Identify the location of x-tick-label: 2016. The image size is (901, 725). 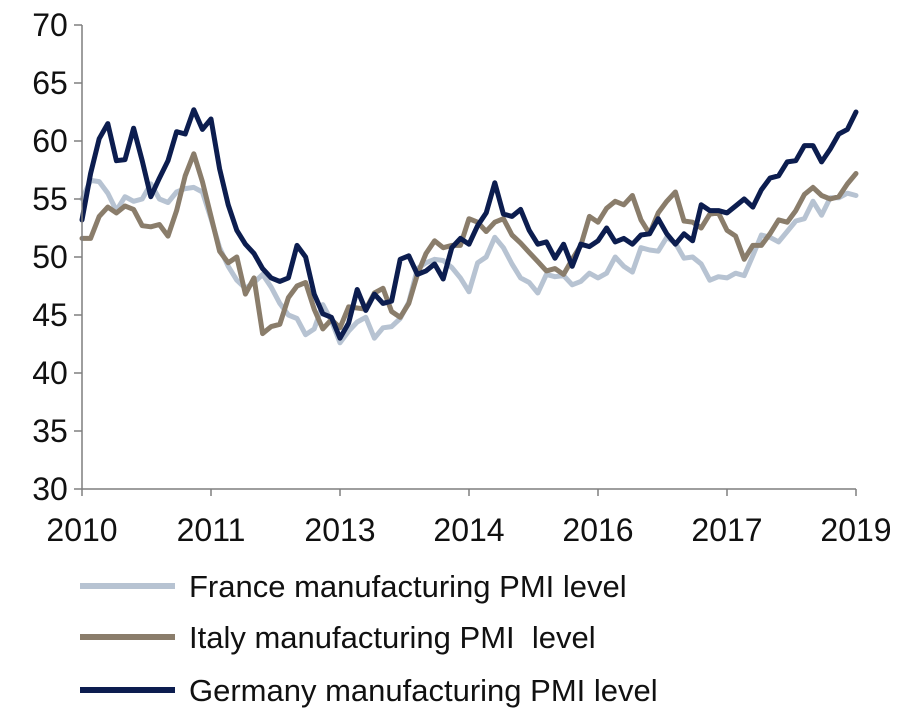
(597, 530).